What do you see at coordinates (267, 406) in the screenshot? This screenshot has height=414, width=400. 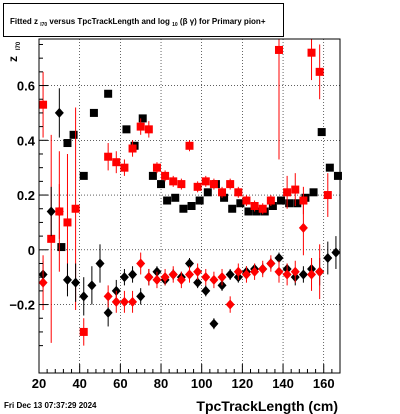 I see `x-axis-label: TpcTrackLength (cm)` at bounding box center [267, 406].